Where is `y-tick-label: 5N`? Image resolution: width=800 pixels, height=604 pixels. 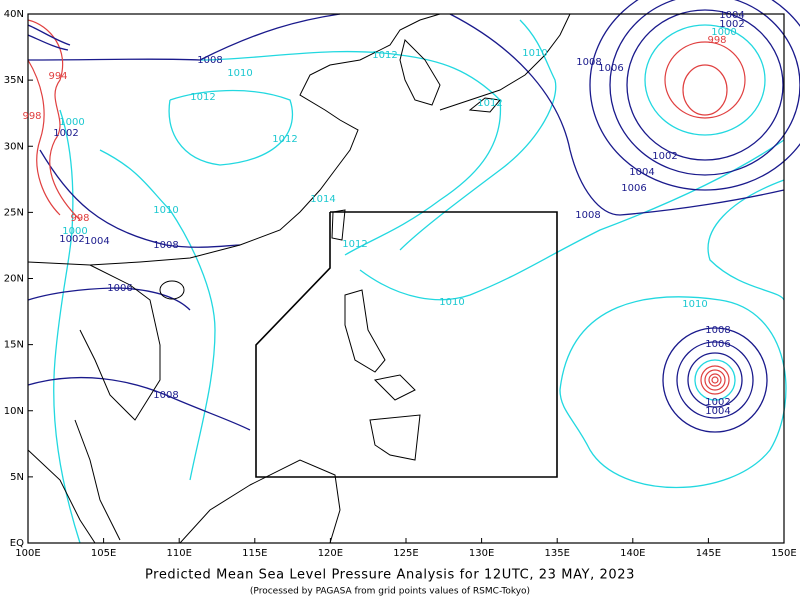
y-tick-label: 5N is located at coordinates (17, 477).